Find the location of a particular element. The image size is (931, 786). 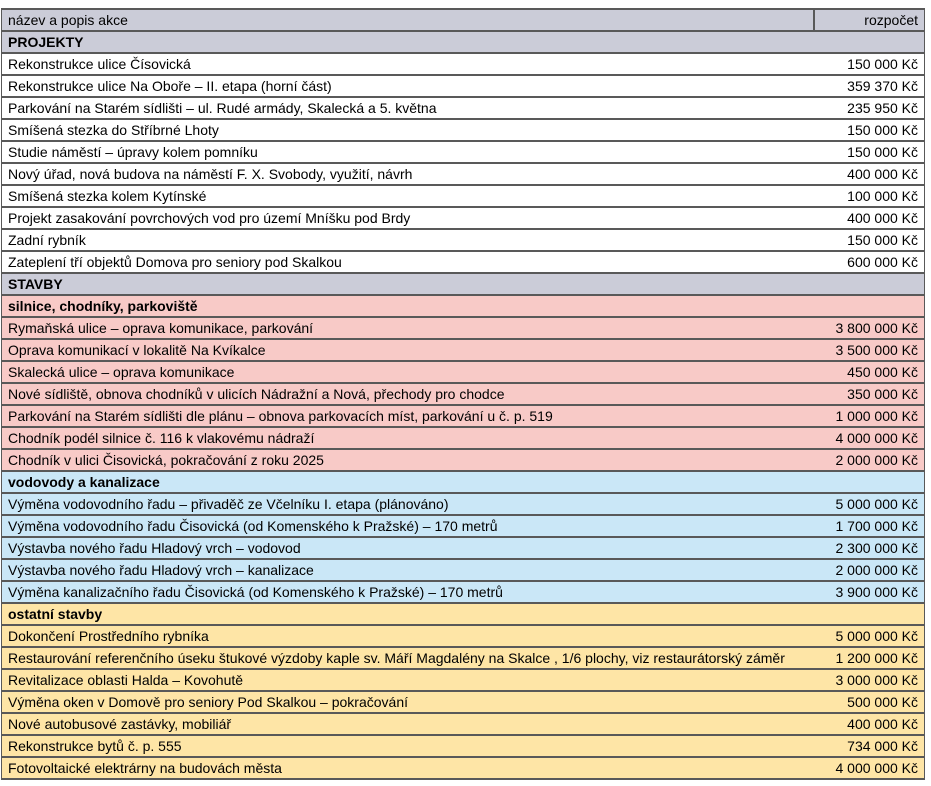

table-row: Rekonstrukce bytů č. p. 555 734 000 Kč is located at coordinates (463, 746).